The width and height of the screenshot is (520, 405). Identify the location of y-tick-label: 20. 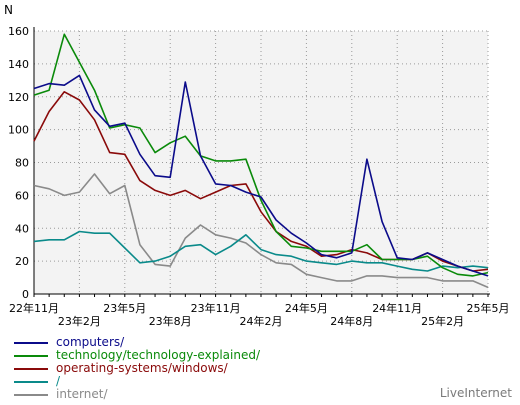
(22, 261).